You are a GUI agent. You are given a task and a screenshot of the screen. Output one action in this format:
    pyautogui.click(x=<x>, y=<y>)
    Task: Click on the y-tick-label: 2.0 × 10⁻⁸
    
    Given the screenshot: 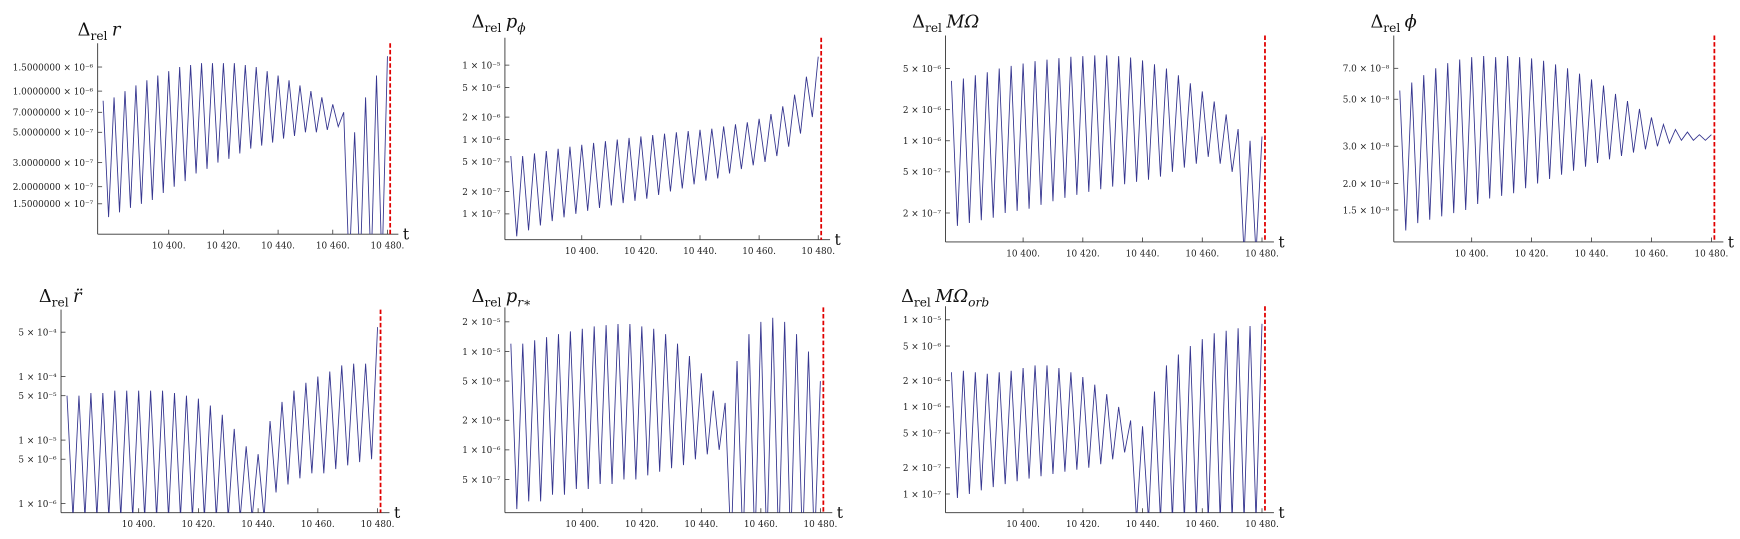 What is the action you would take?
    pyautogui.click(x=1366, y=185)
    